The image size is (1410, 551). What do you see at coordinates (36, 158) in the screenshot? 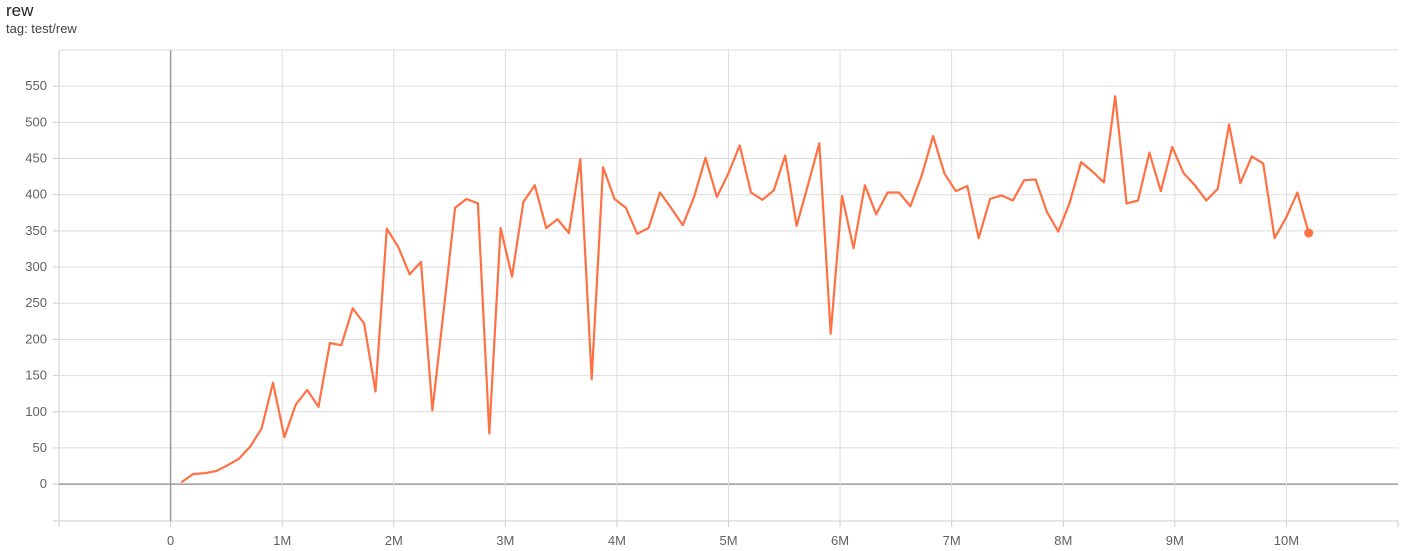
I see `y-tick-label: 450` at bounding box center [36, 158].